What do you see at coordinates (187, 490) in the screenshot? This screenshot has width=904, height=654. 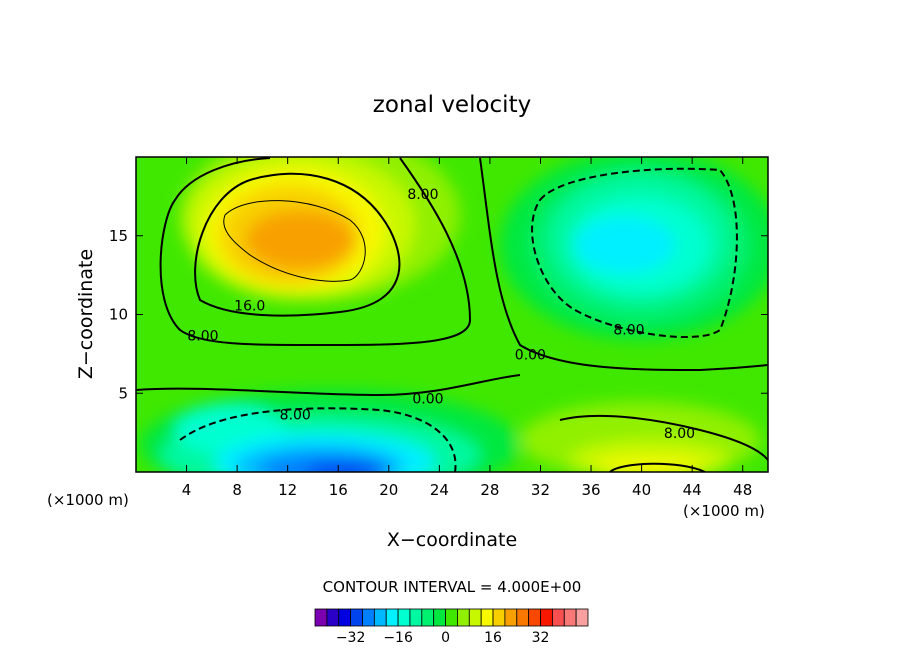 I see `x-tick-label: 4` at bounding box center [187, 490].